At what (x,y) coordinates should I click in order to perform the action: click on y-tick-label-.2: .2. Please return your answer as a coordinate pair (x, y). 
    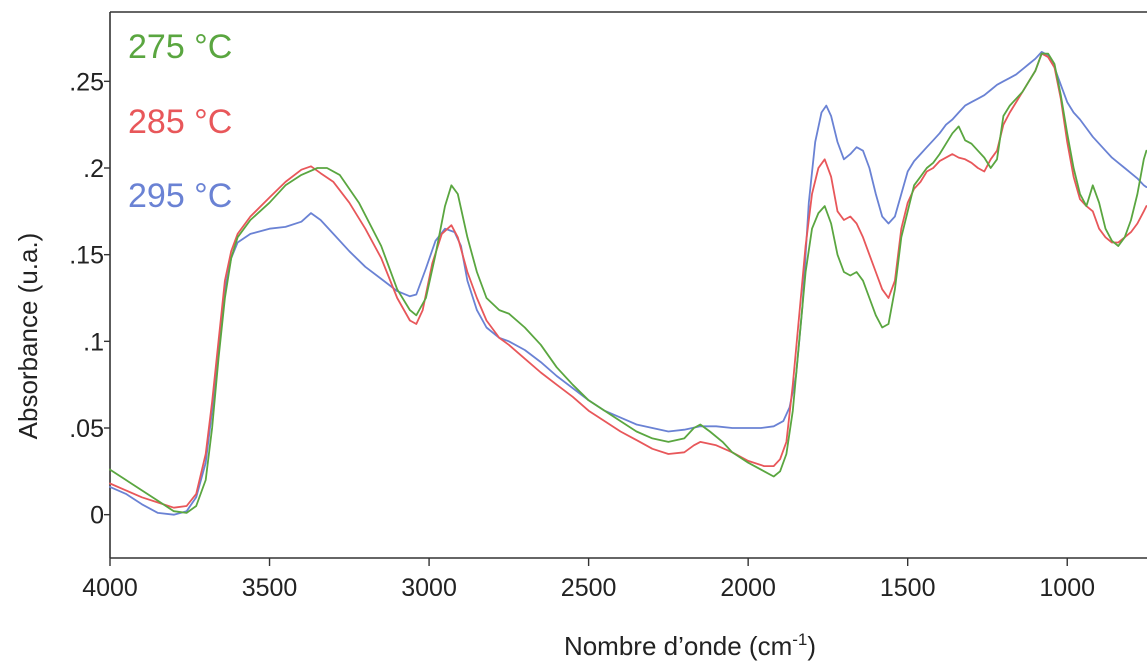
    Looking at the image, I should click on (93, 169).